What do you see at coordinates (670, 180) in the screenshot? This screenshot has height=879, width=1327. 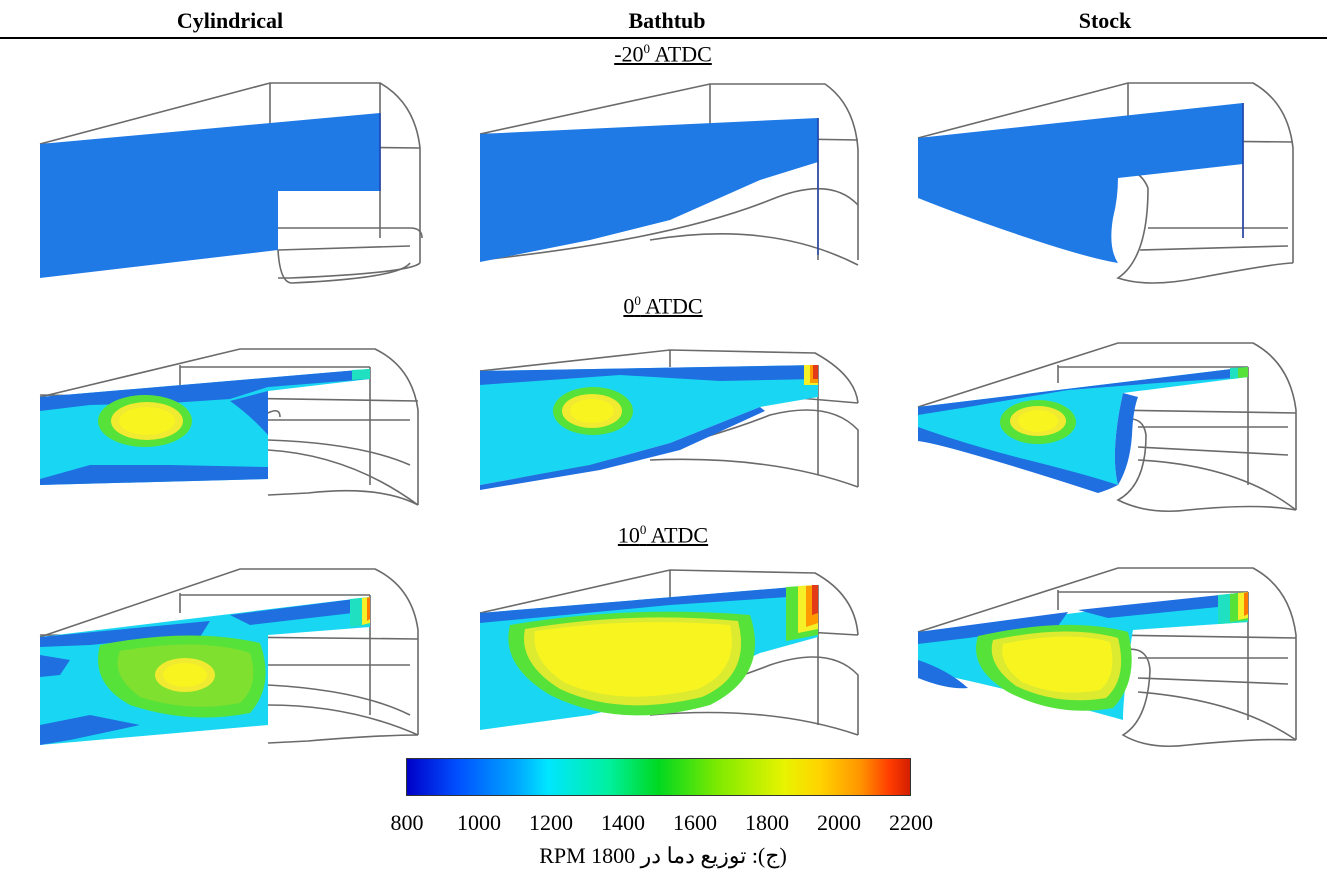 I see `panel-bathtub-minus20` at bounding box center [670, 180].